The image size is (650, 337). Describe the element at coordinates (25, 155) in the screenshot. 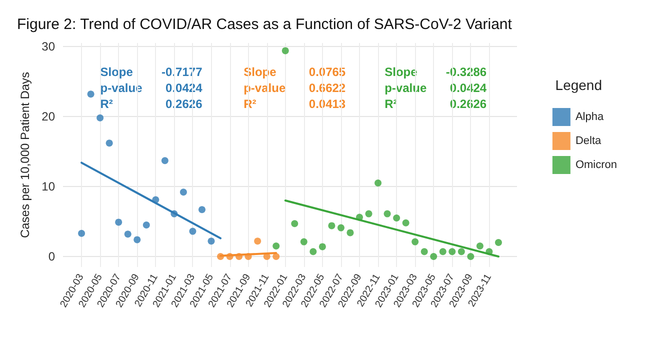

I see `y-axis-title: Cases per 10,000 Patient Days` at that location.